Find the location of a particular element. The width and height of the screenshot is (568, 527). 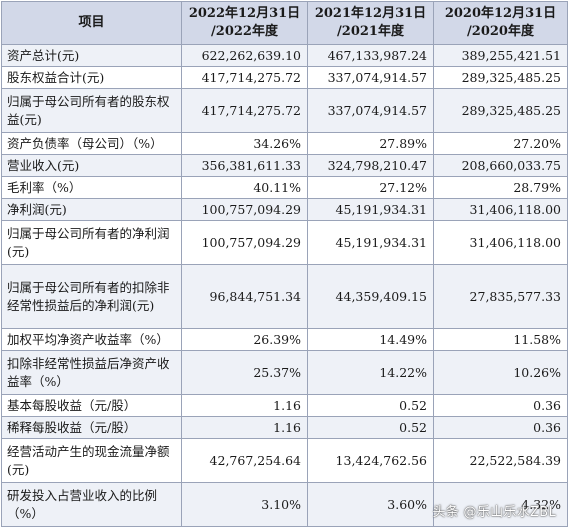

row-label: 归属于母公司所有者的股东权益(元) is located at coordinates (91, 110).